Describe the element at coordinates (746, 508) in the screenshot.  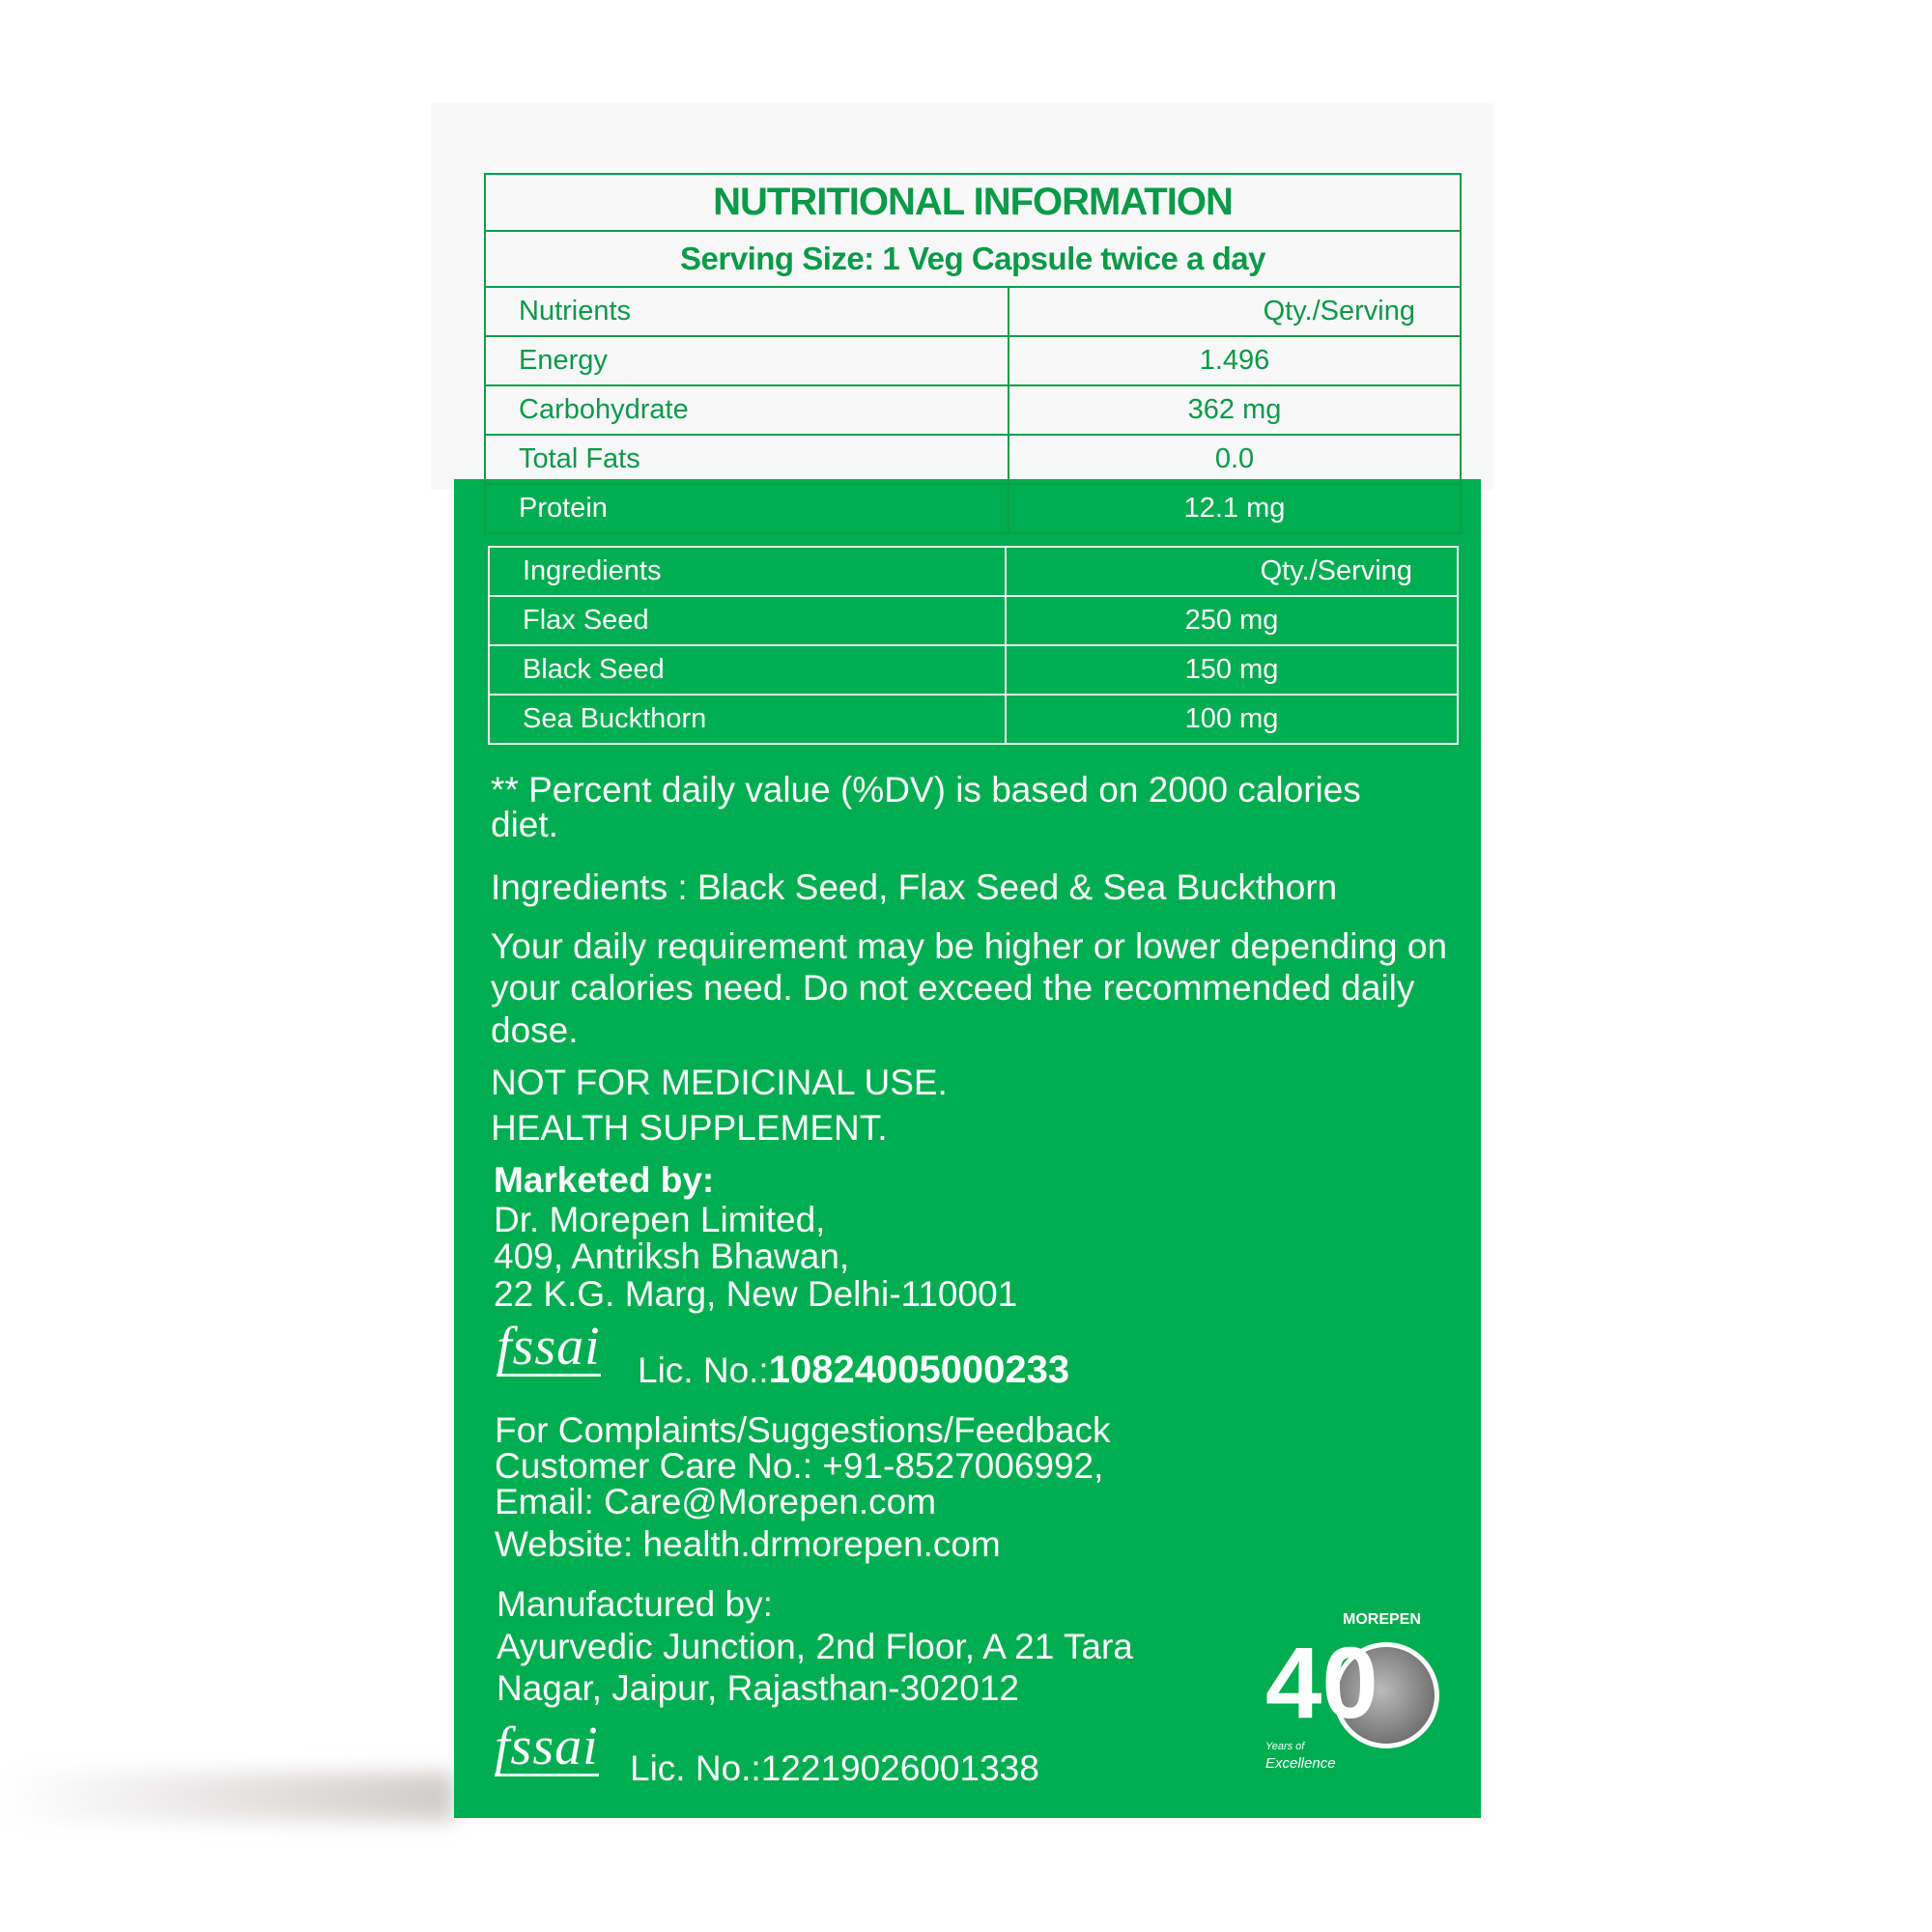
I see `nutrient-name: Protein` at that location.